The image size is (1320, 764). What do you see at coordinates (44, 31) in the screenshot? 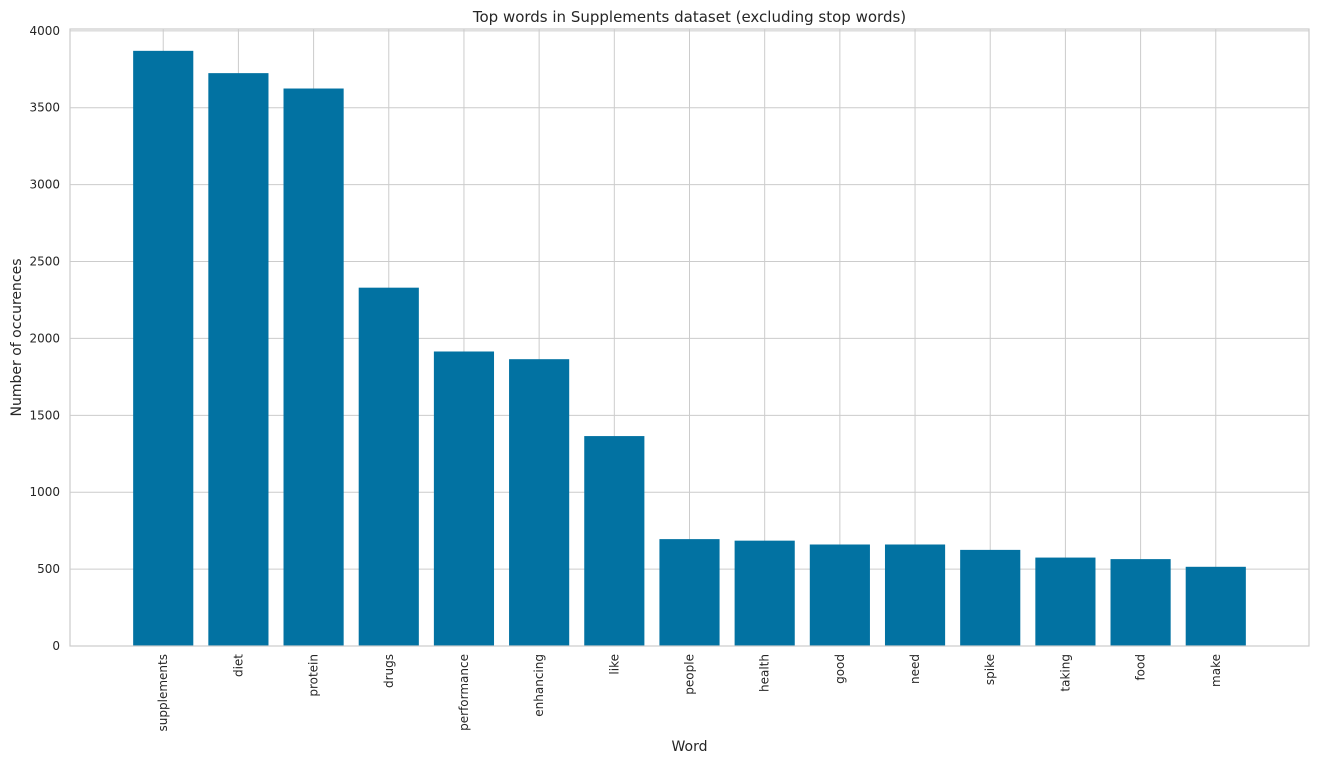
I see `y-tick-label: 4000` at bounding box center [44, 31].